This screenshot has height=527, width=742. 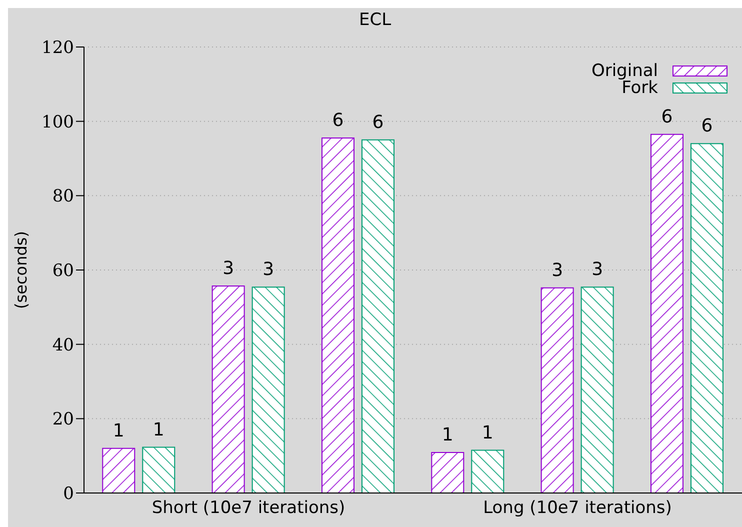 I want to click on y-tick-label: 100, so click(x=58, y=122).